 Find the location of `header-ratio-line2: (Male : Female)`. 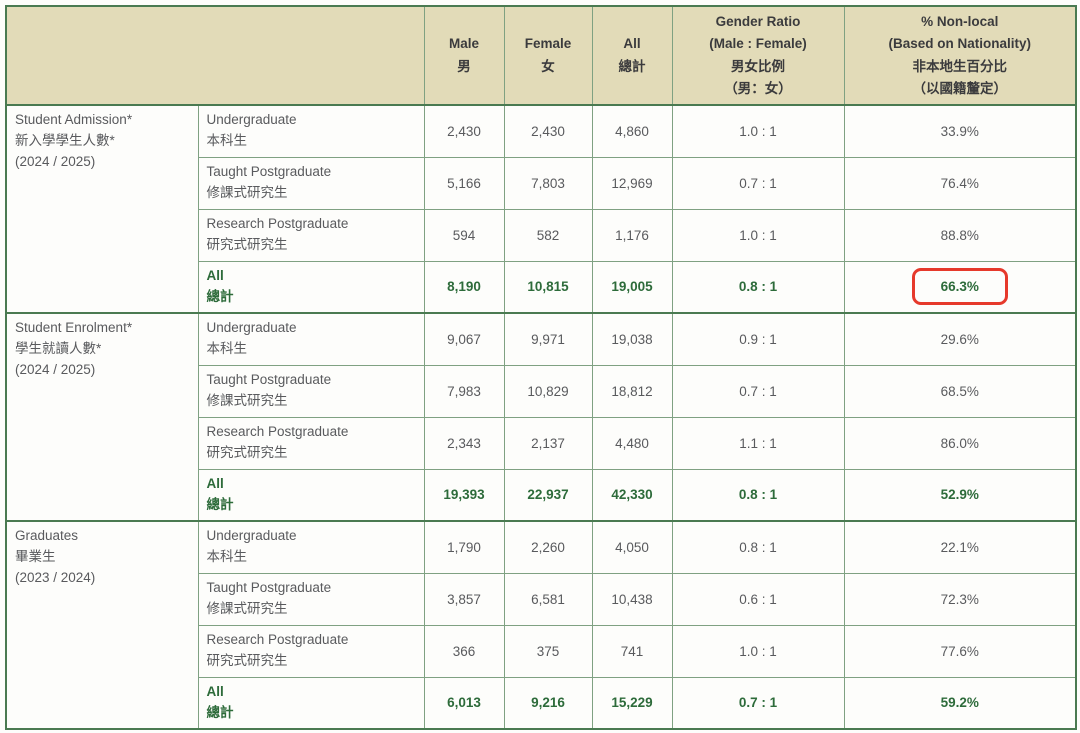

header-ratio-line2: (Male : Female) is located at coordinates (758, 44).